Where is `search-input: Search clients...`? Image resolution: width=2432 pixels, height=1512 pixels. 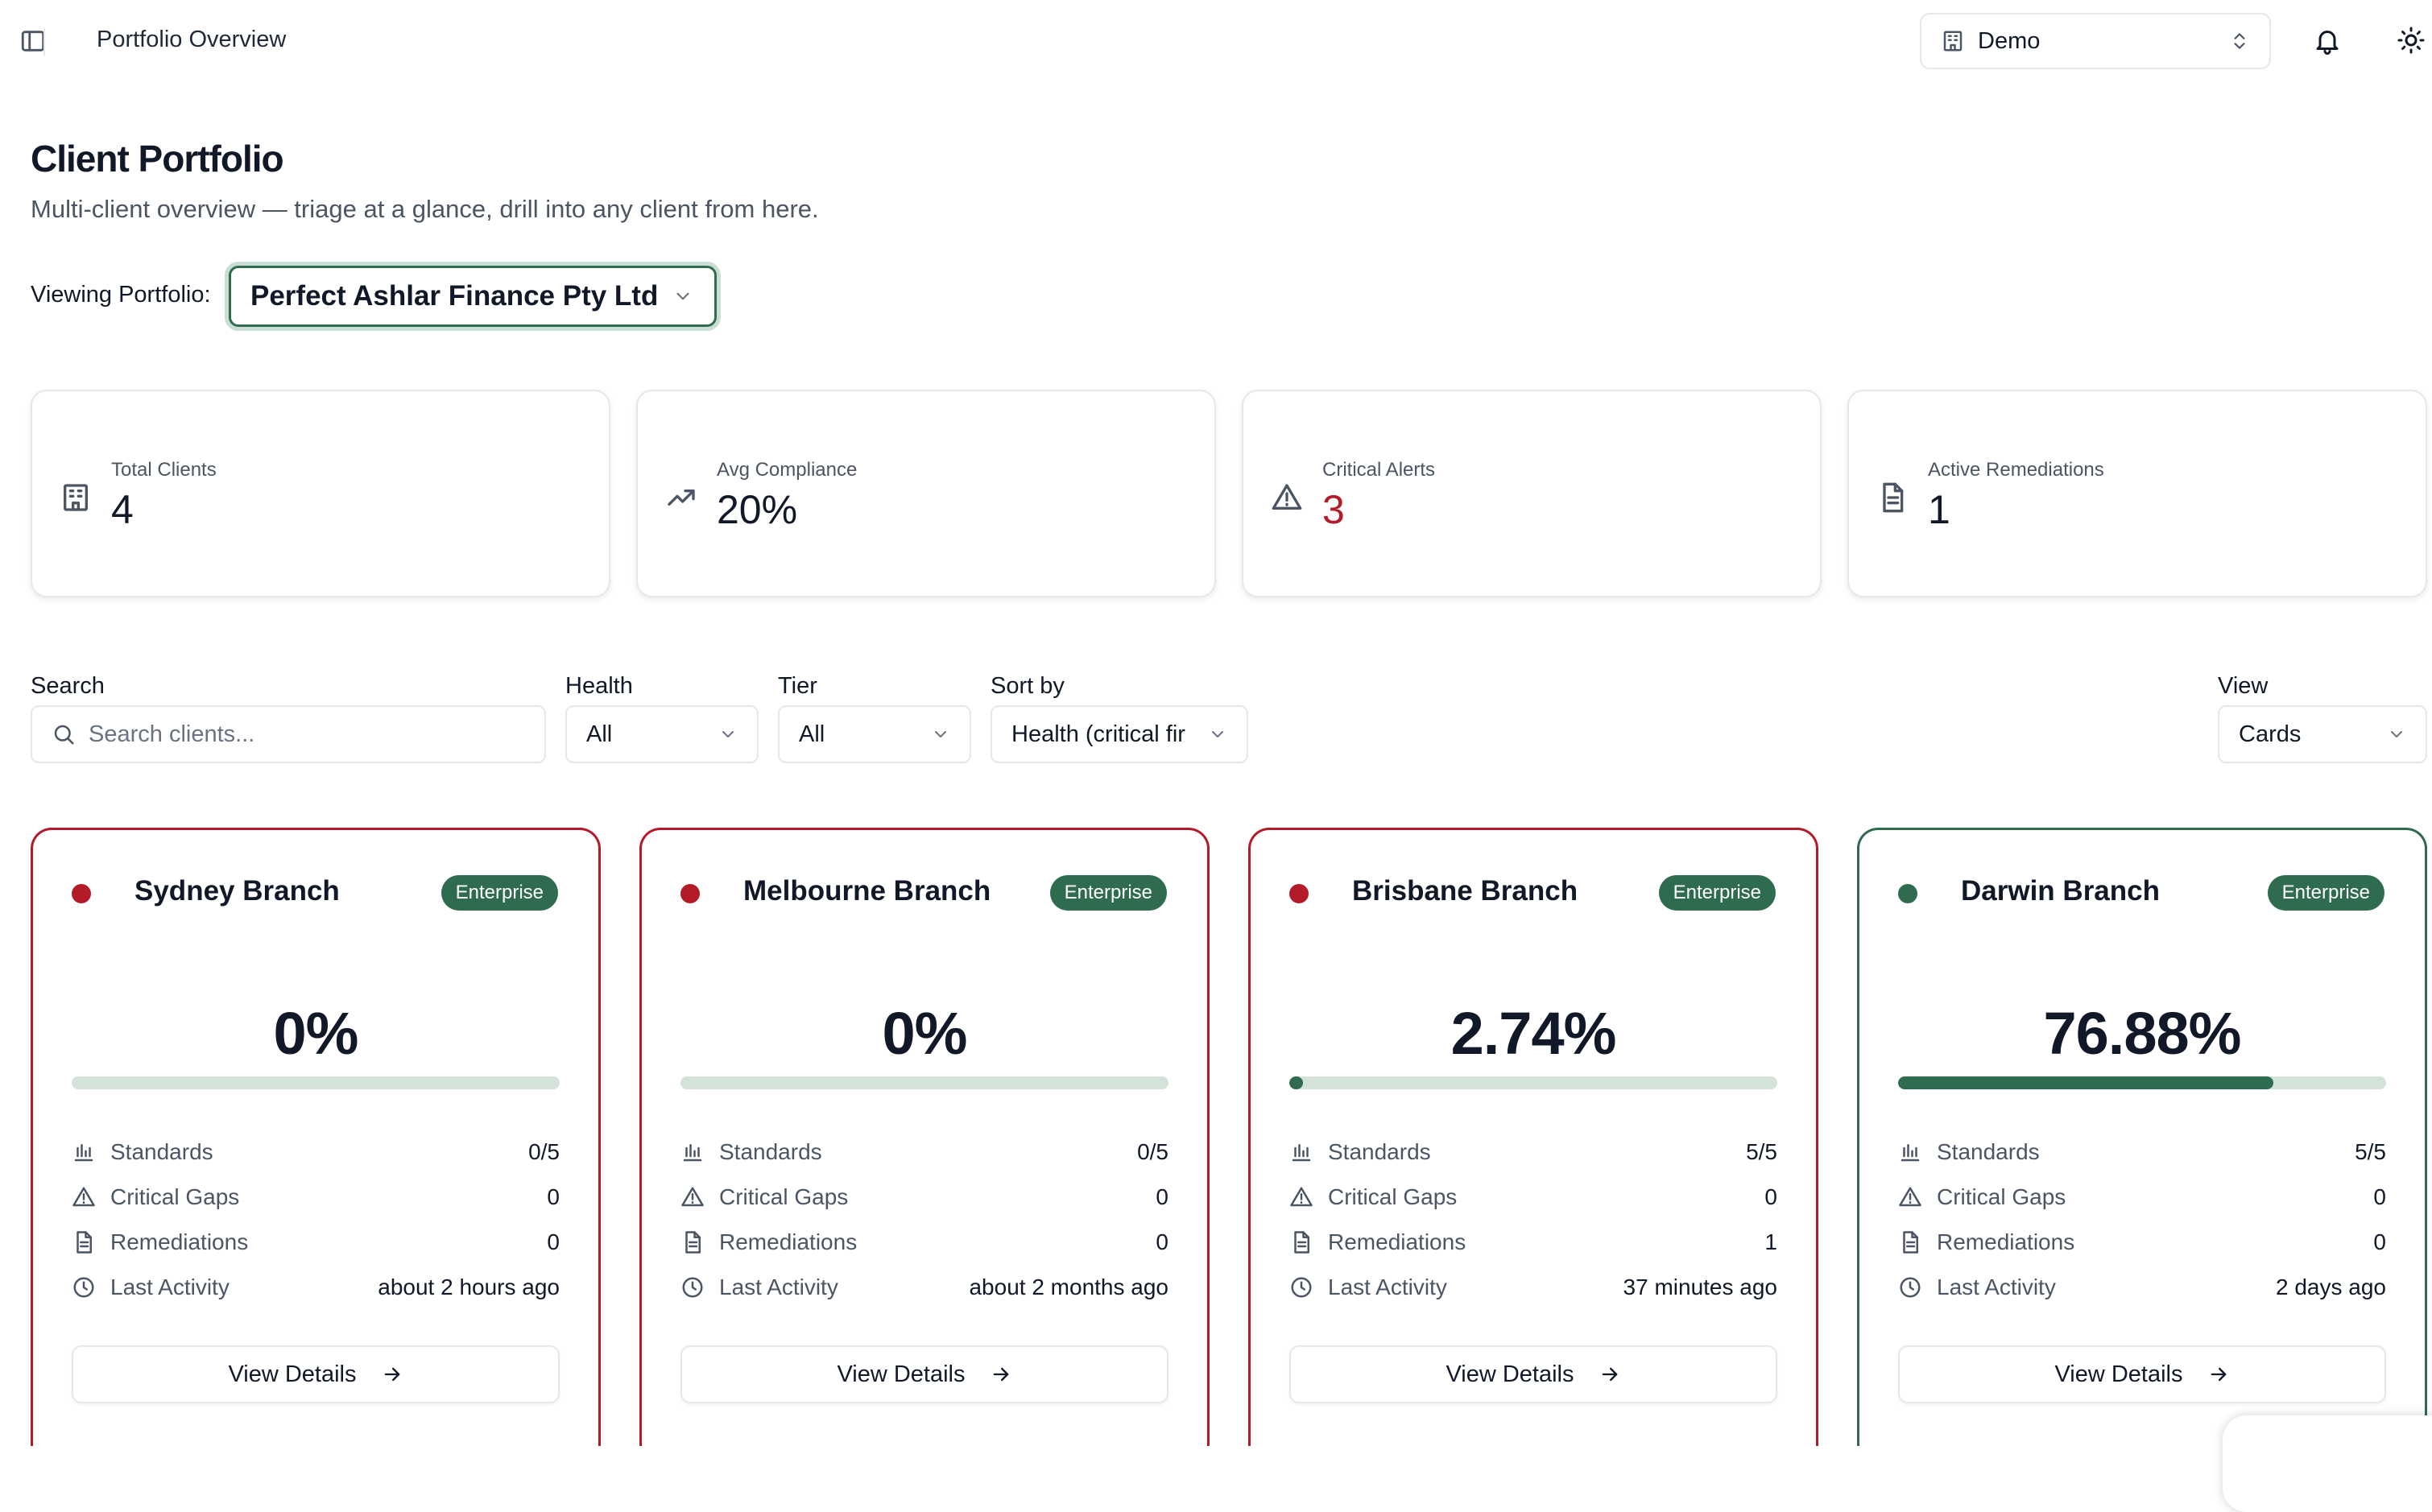
search-input: Search clients... is located at coordinates (288, 734).